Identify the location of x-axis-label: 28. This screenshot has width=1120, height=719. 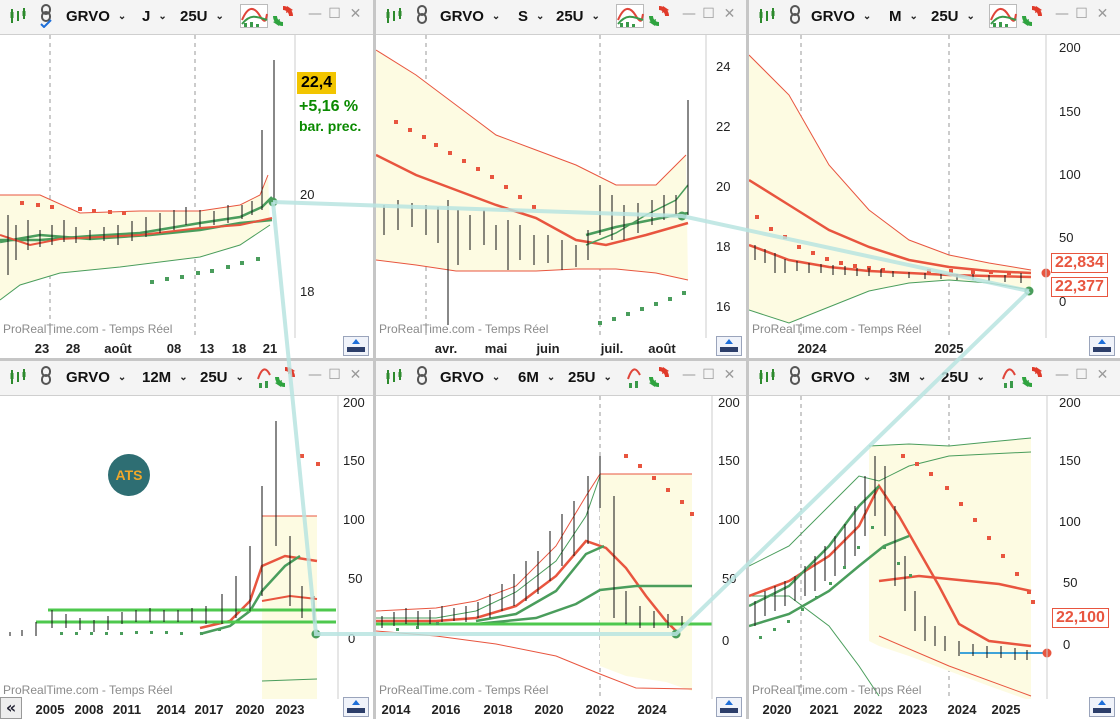
(73, 348).